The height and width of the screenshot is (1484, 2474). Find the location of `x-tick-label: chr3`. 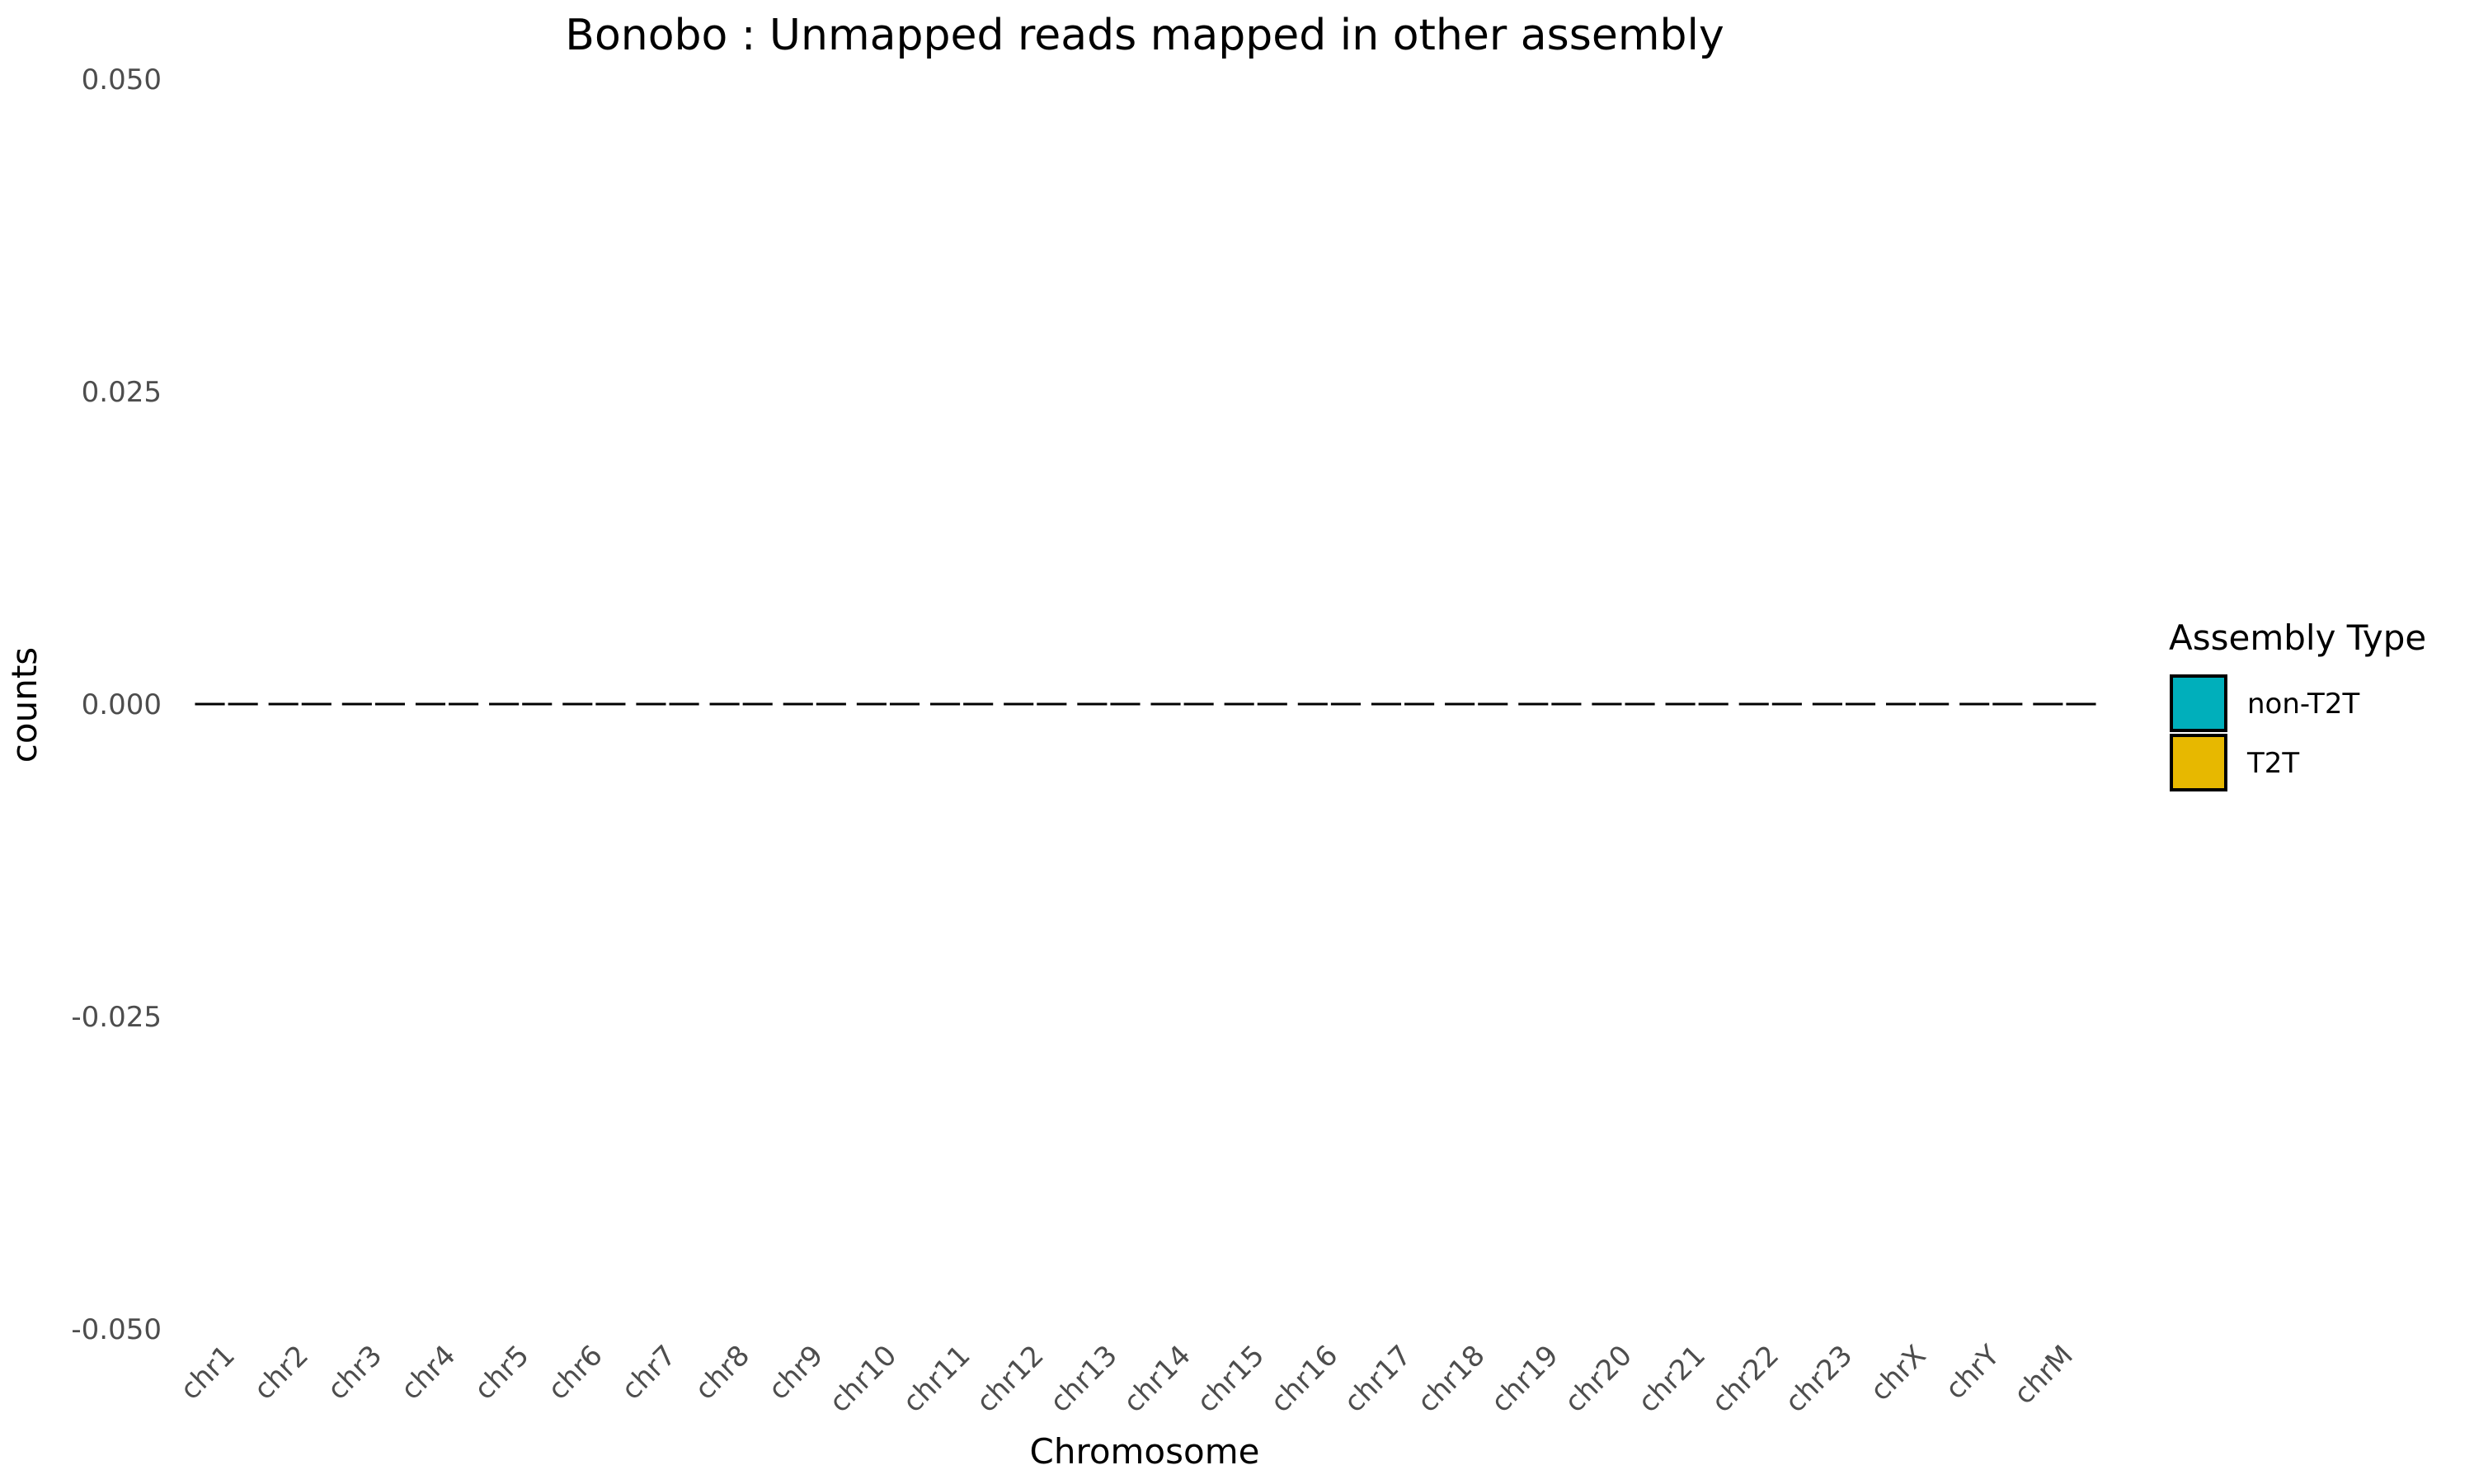

x-tick-label: chr3 is located at coordinates (354, 1373).